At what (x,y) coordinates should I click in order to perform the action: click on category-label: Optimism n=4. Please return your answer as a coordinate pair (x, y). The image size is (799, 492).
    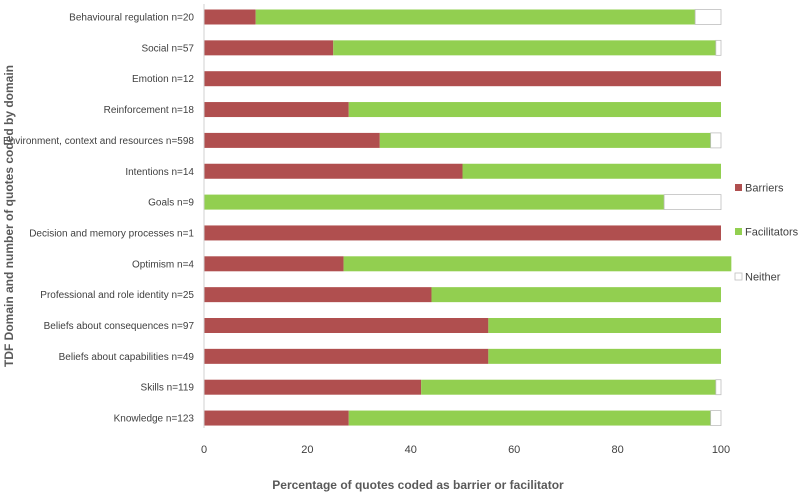
    Looking at the image, I should click on (163, 264).